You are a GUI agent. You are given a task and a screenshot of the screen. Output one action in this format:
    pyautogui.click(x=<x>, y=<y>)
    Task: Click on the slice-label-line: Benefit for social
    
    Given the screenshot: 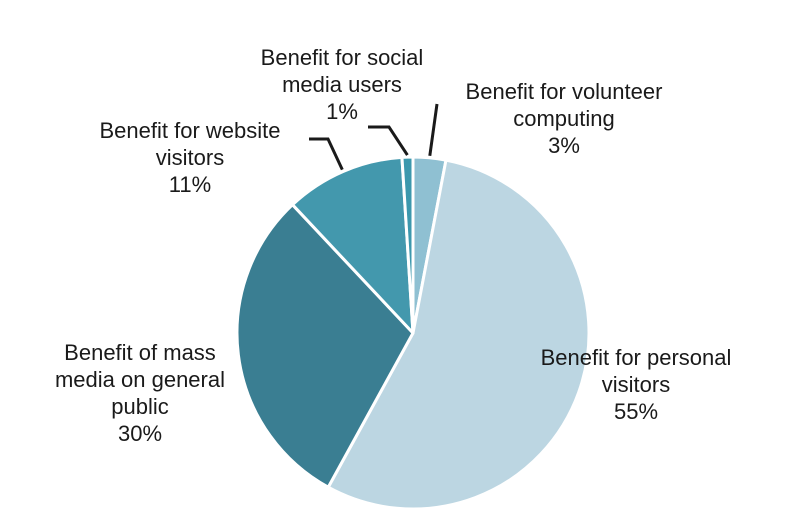 What is the action you would take?
    pyautogui.click(x=342, y=57)
    